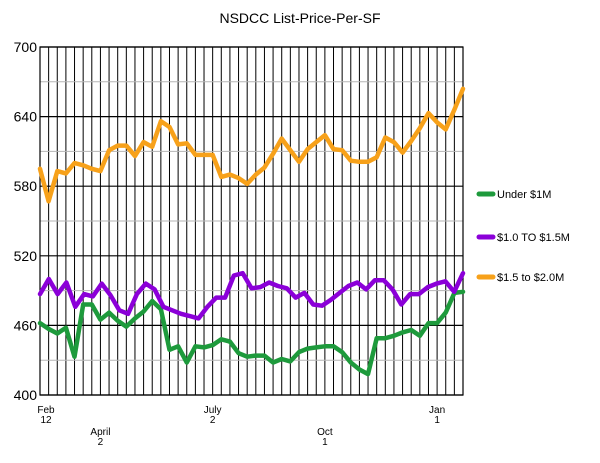 The height and width of the screenshot is (463, 600). What do you see at coordinates (26, 117) in the screenshot?
I see `y-tick-label: 640` at bounding box center [26, 117].